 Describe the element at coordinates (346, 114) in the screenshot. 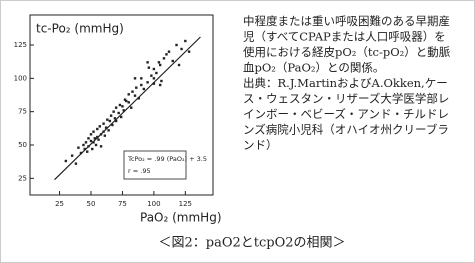

I see `description-line: インボー・ベビーズ・アンド・チルドレ` at that location.